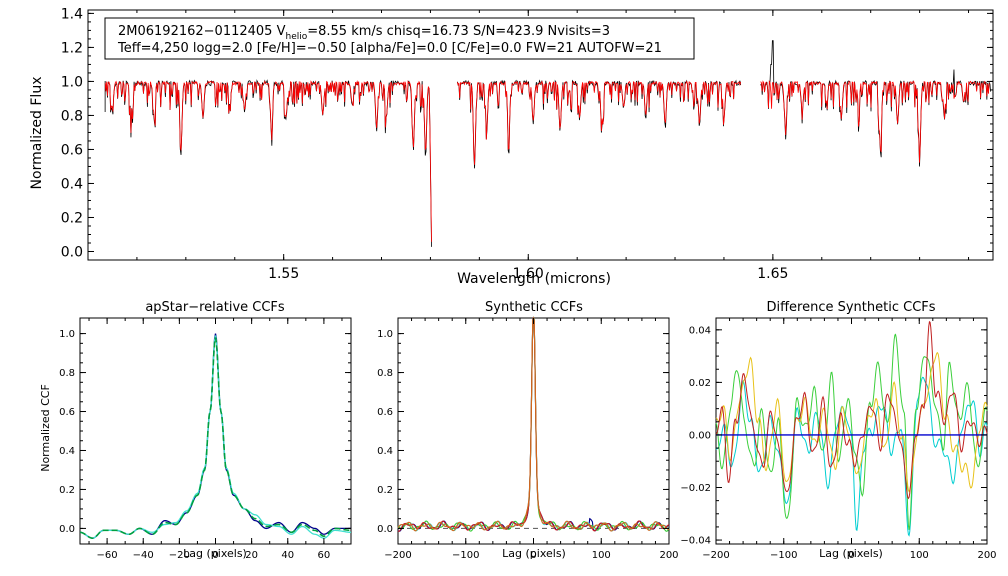  What do you see at coordinates (715, 555) in the screenshot?
I see `difference-ccf-xtick-label: −200` at bounding box center [715, 555].